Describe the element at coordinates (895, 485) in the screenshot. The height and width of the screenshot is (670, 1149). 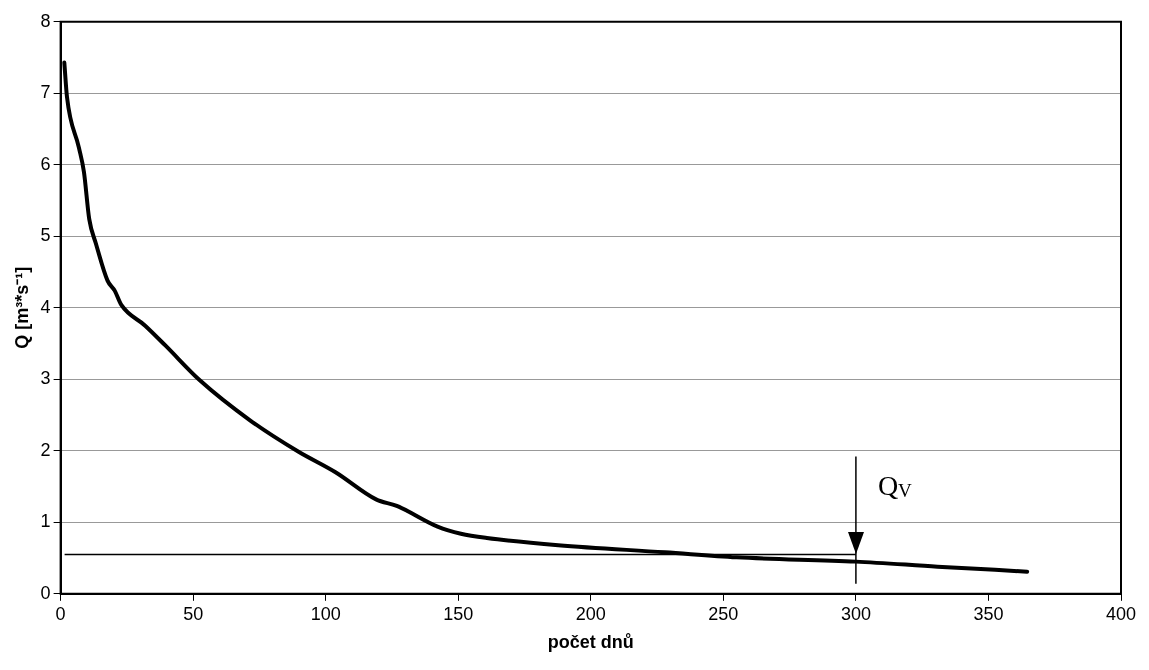
I see `ref-line-label: QV` at that location.